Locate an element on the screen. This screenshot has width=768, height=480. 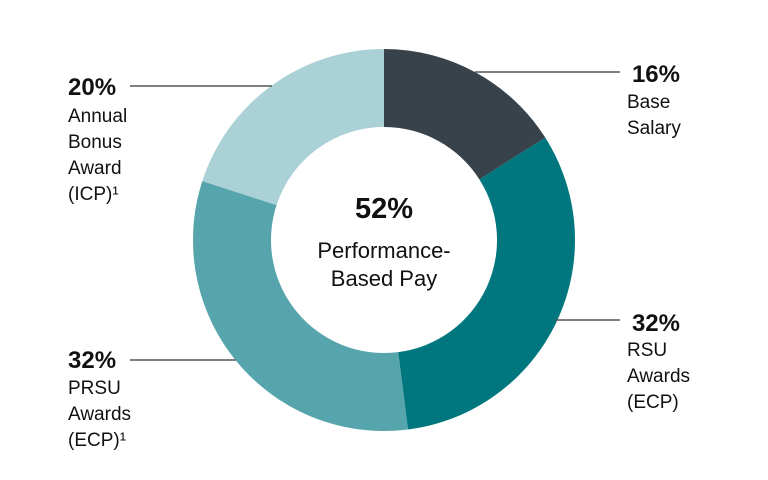
value-label: 20% is located at coordinates (92, 87).